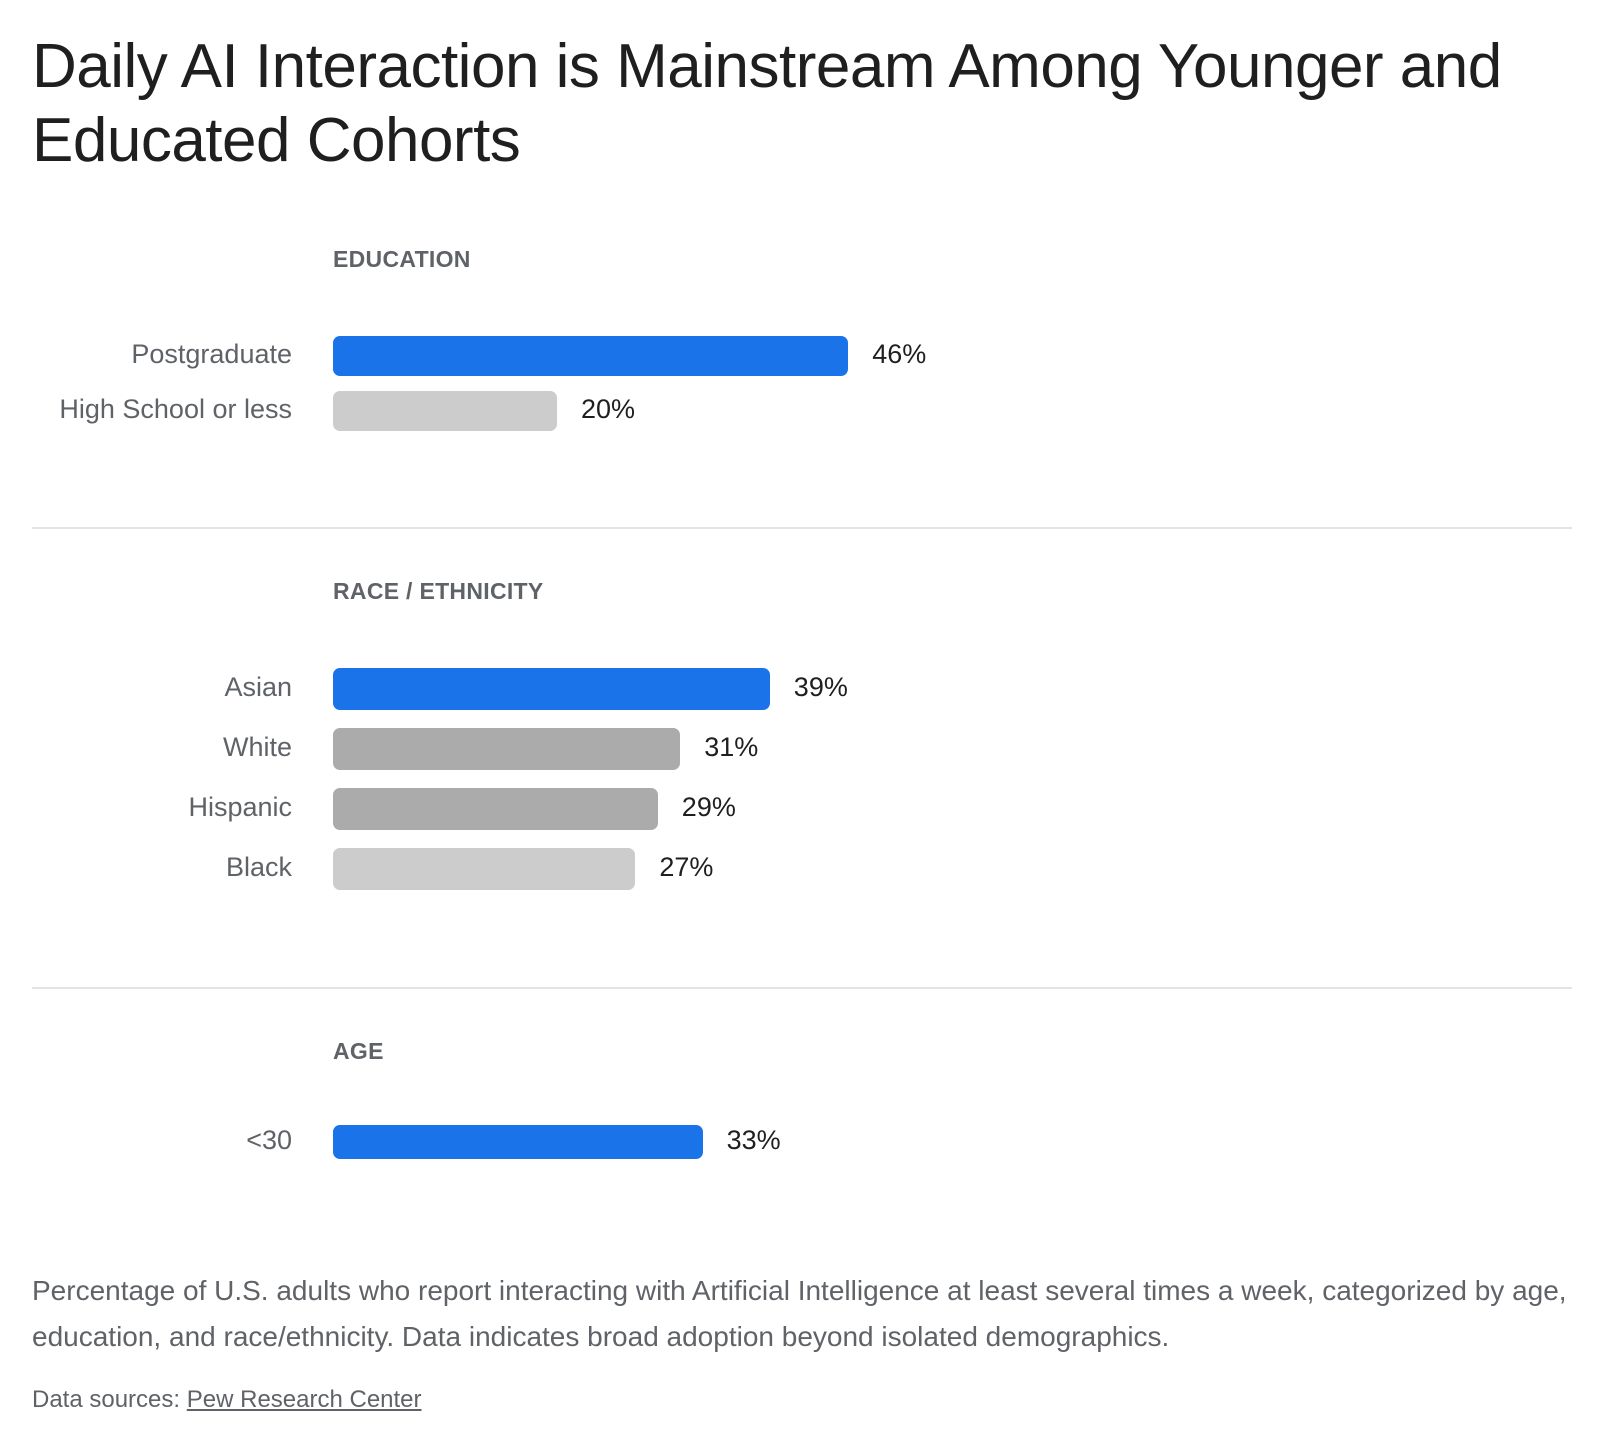  Describe the element at coordinates (708, 807) in the screenshot. I see `data-label: 29%` at that location.